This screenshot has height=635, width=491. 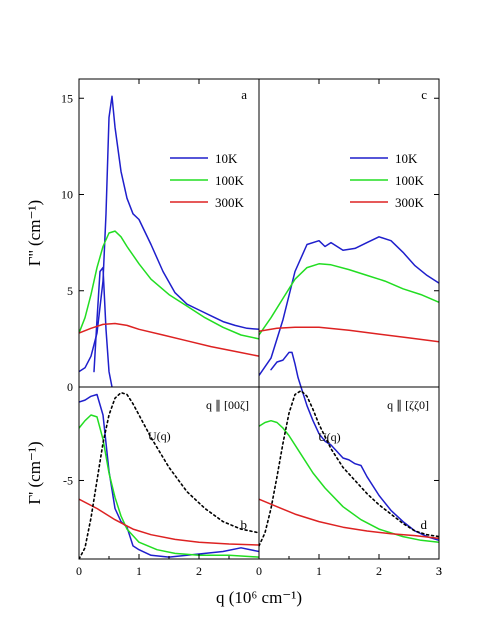 What do you see at coordinates (139, 571) in the screenshot?
I see `x-tick-label-b: 1` at bounding box center [139, 571].